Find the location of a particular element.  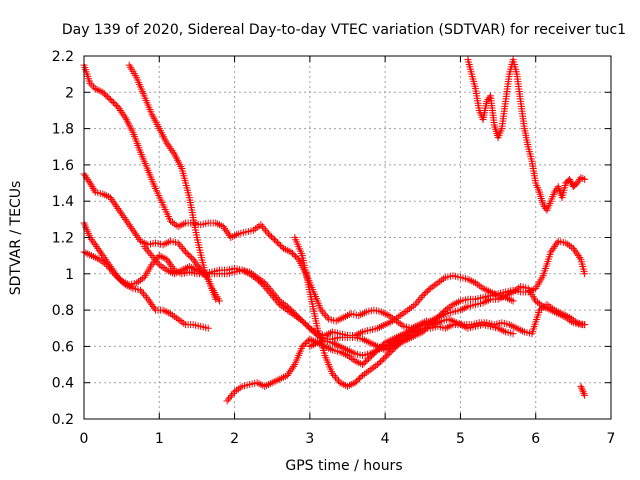

y-tick-label: 2 is located at coordinates (69, 93).